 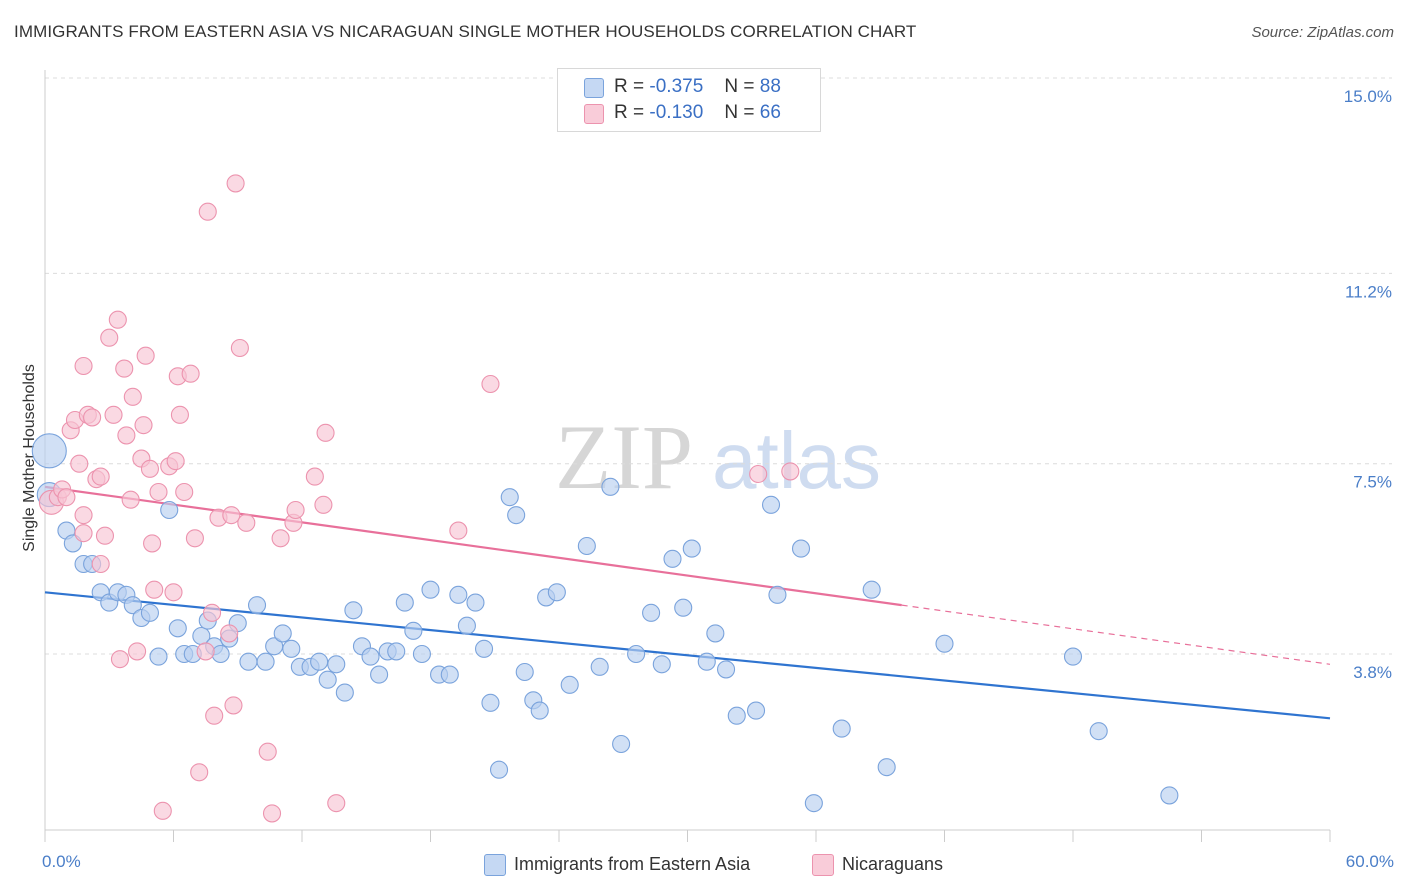 What do you see at coordinates (676, 112) in the screenshot?
I see `r-value: -0.130` at bounding box center [676, 112].